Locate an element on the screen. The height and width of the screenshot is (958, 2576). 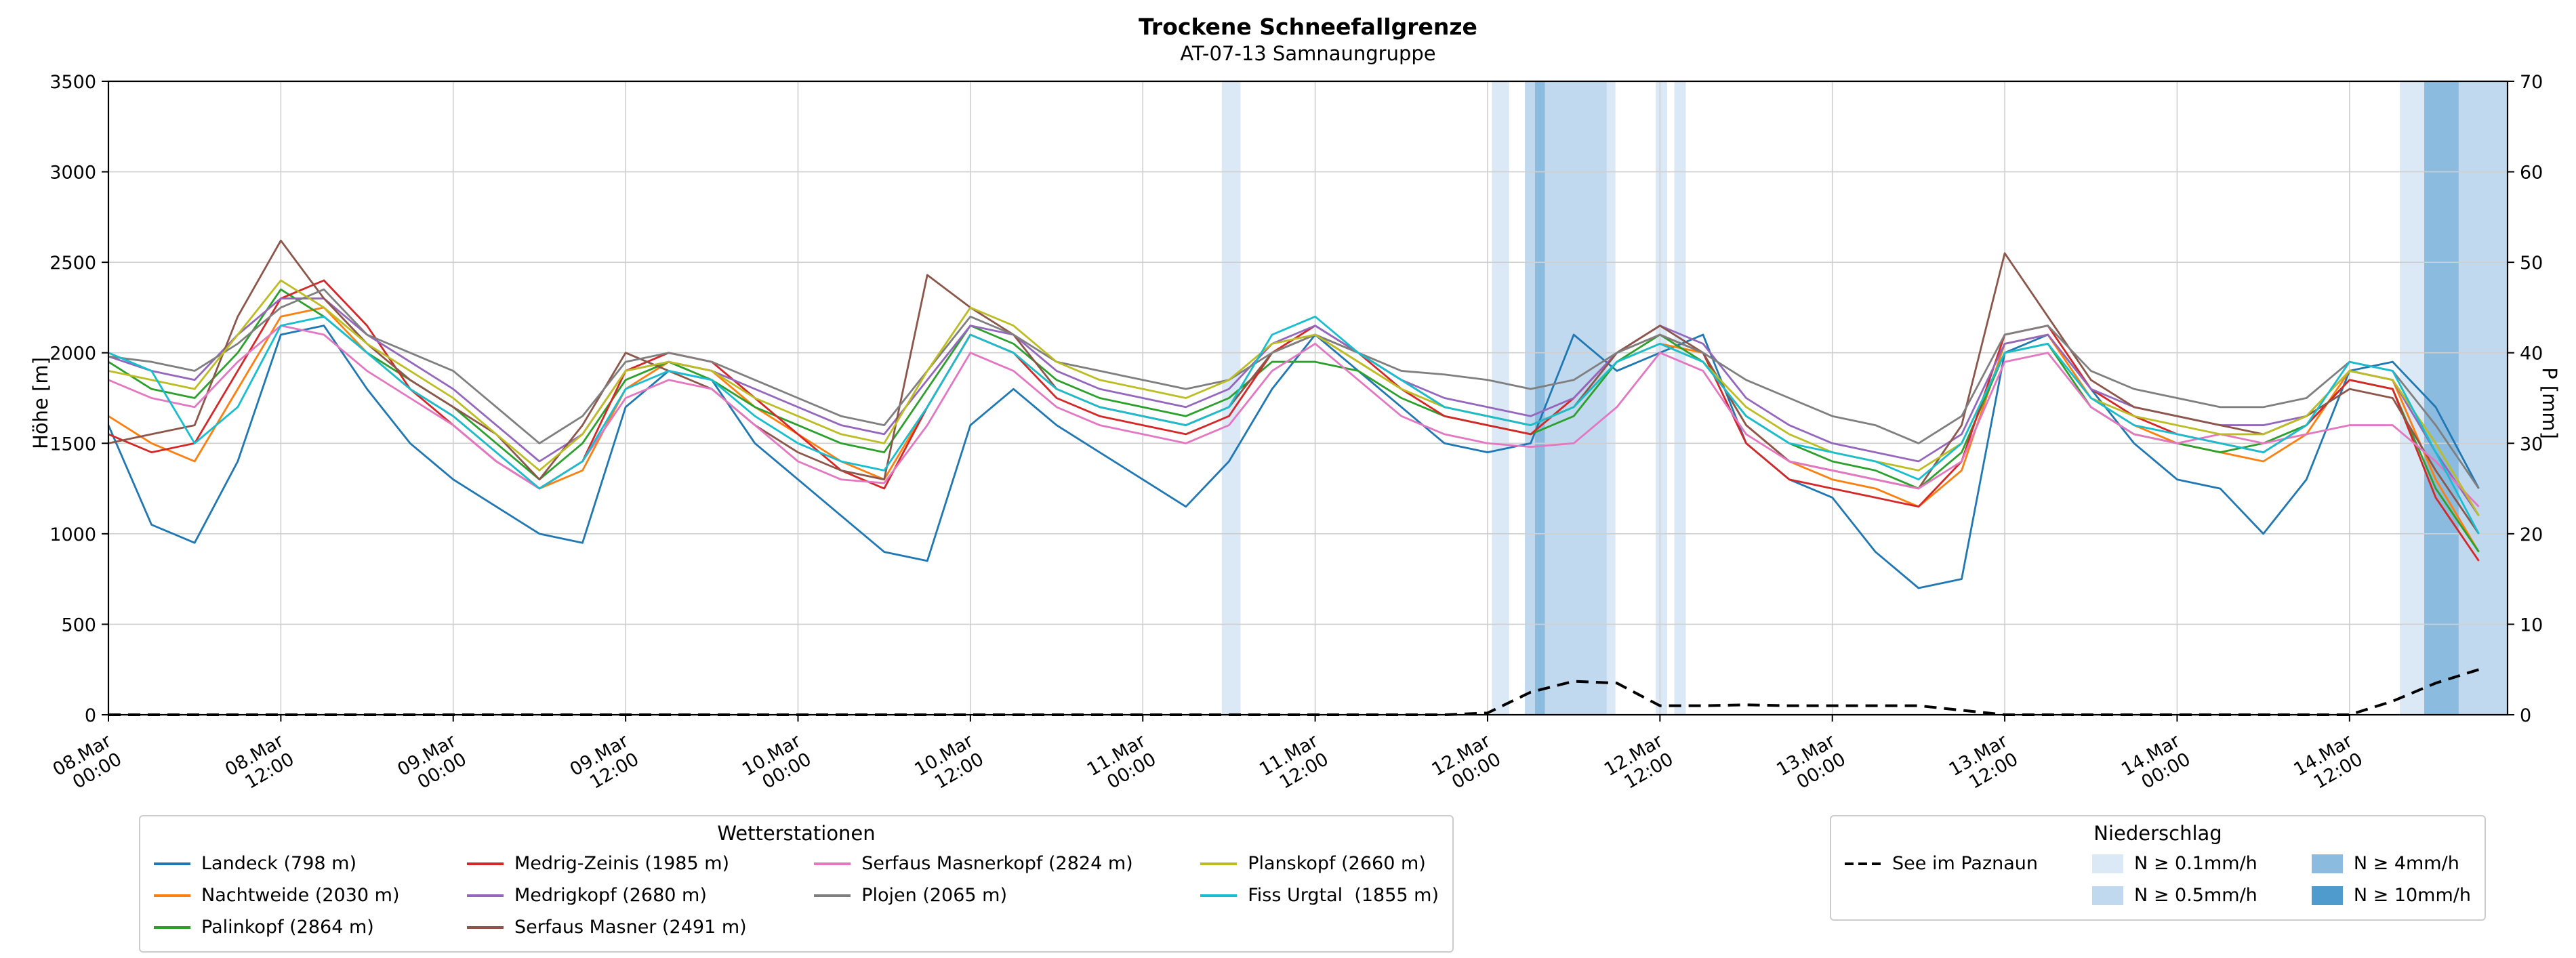
legend-item: Planskopf (2660 m) is located at coordinates (1320, 863).